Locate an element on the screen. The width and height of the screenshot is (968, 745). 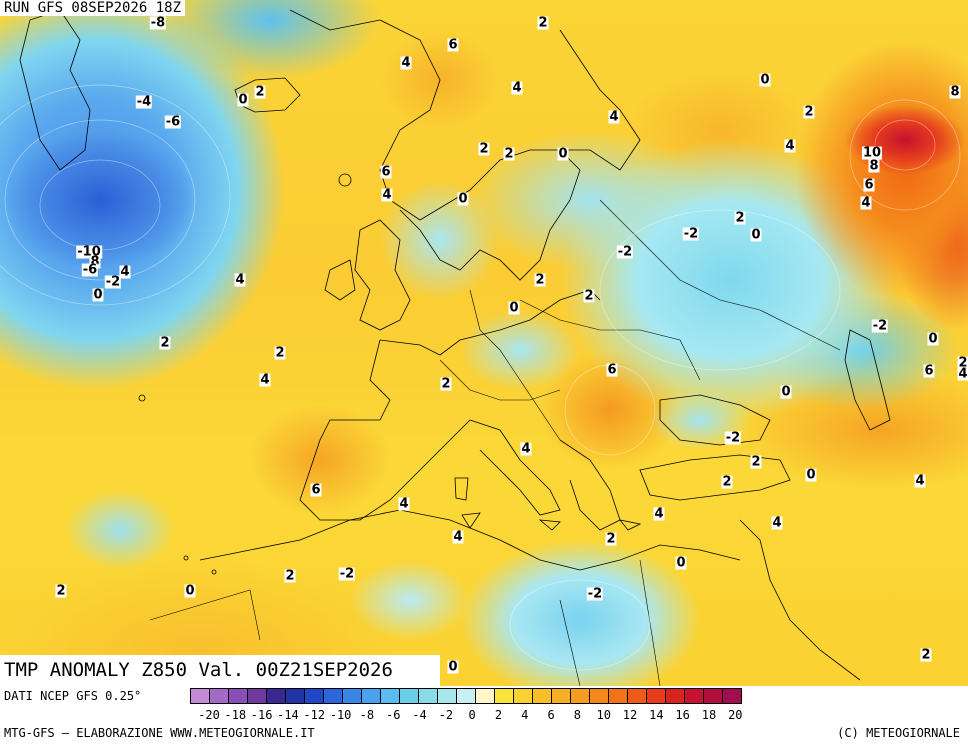
scale-tick-label: -16 is located at coordinates (261, 715).